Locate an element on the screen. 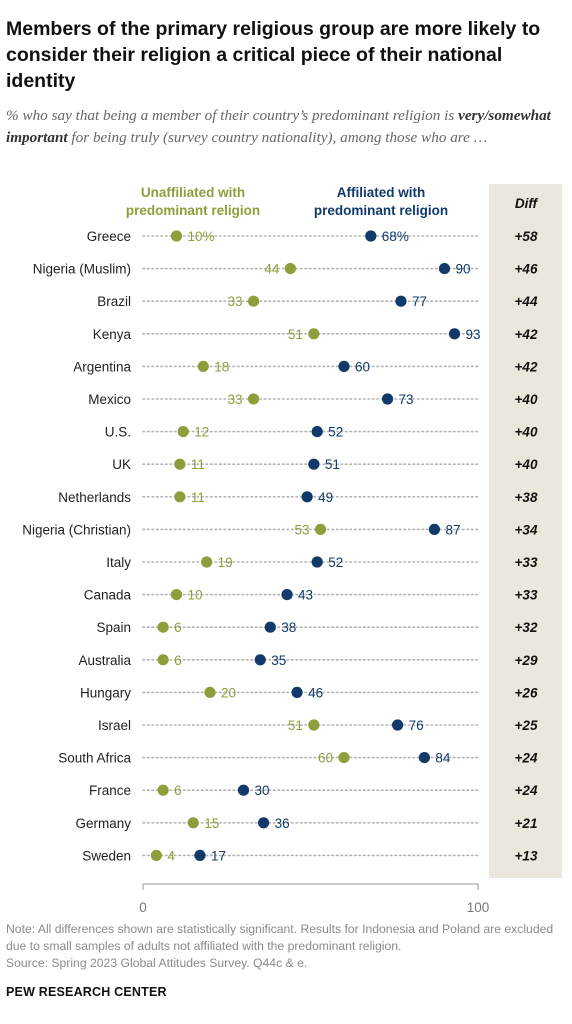  legend-label-affiliated-line1: Affiliated with is located at coordinates (381, 192).